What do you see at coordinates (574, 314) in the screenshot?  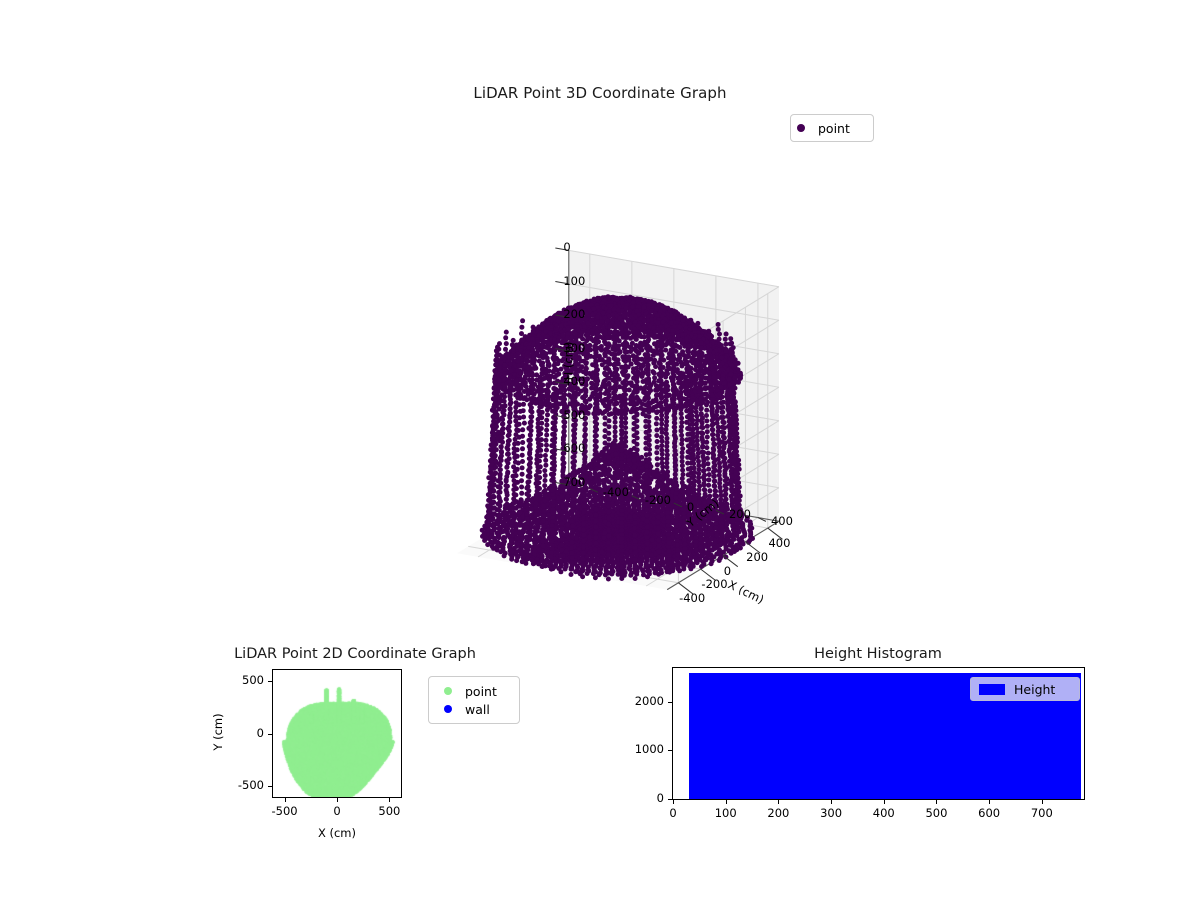 I see `z-tick-label: 200` at bounding box center [574, 314].